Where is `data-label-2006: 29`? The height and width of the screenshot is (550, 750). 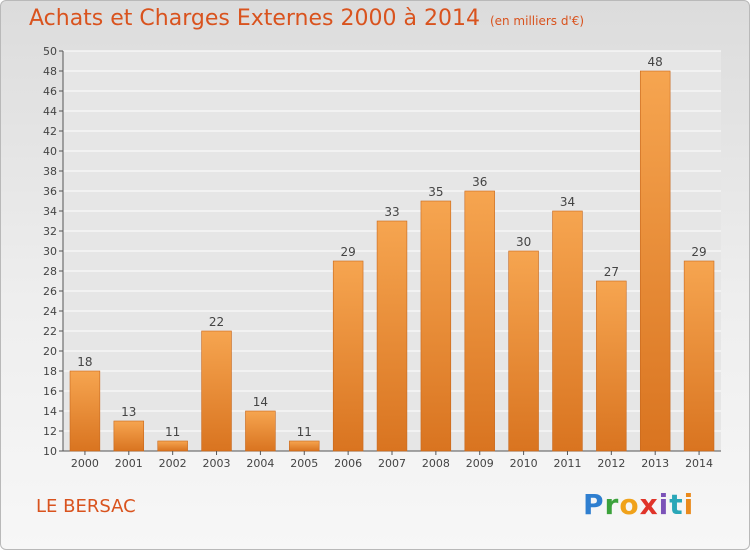 data-label-2006: 29 is located at coordinates (347, 252).